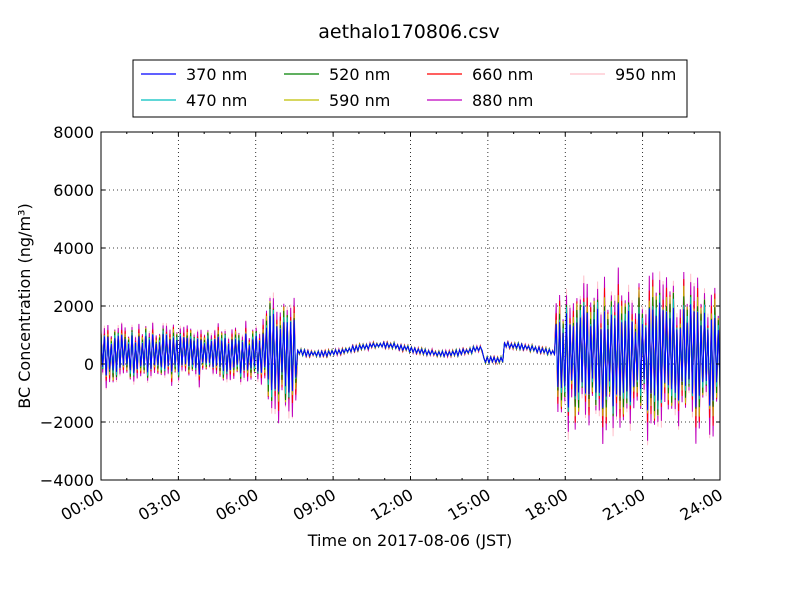  I want to click on legend-label: 370 nm, so click(216, 74).